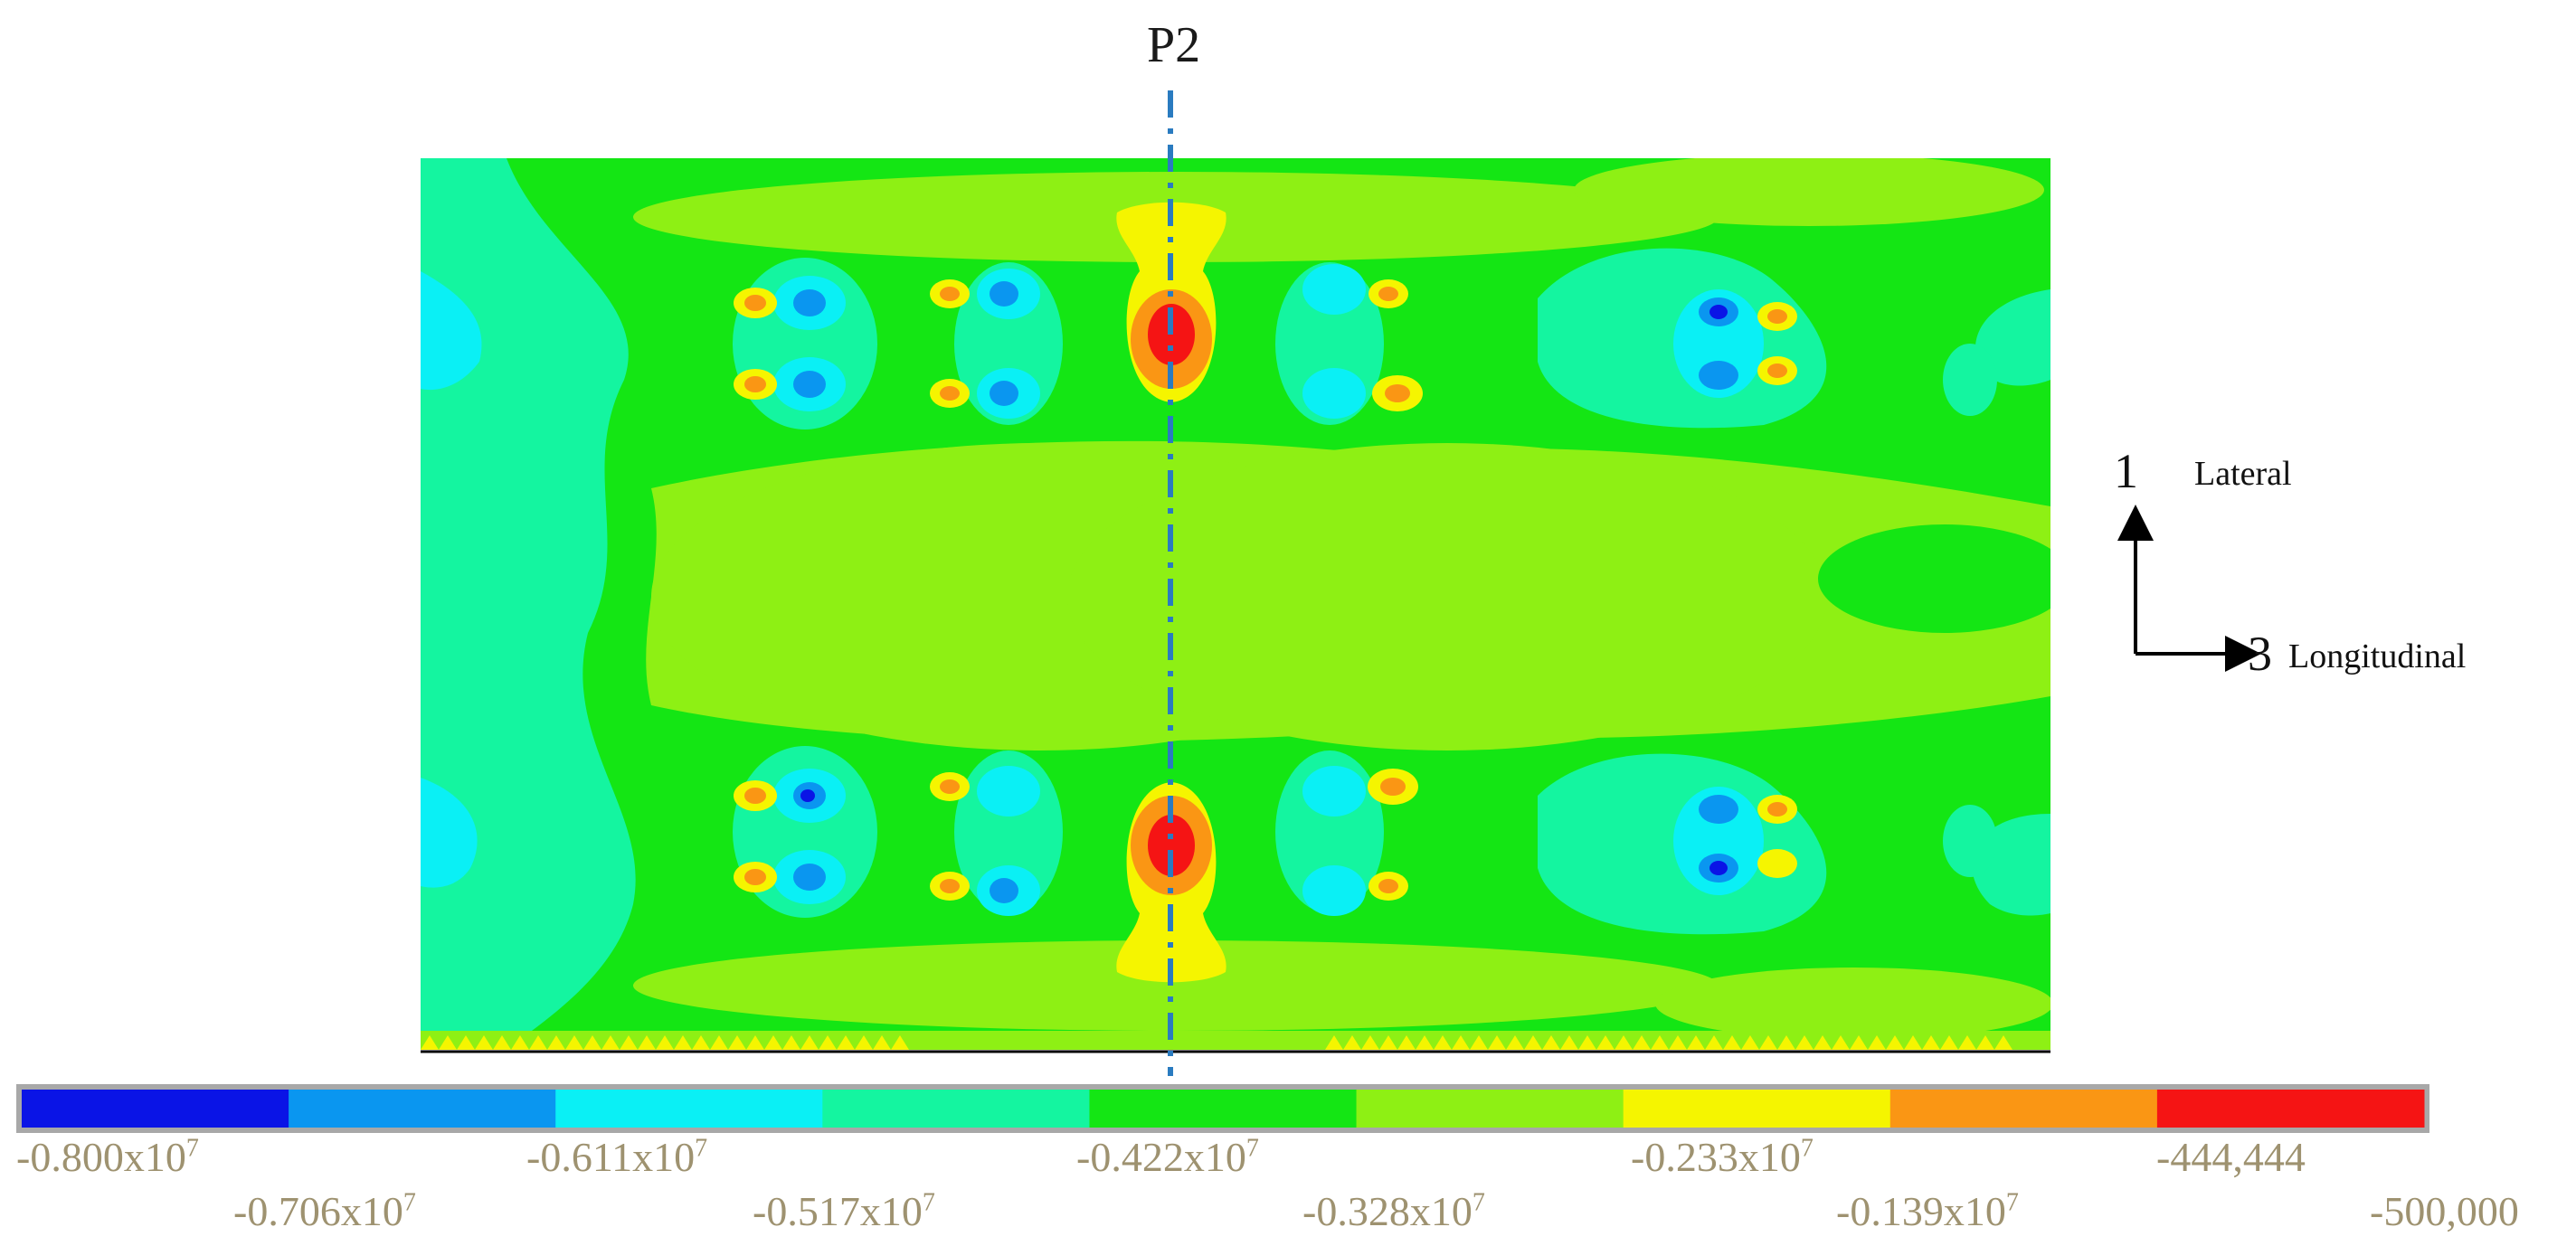 This screenshot has width=2576, height=1246. What do you see at coordinates (324, 1211) in the screenshot?
I see `legend-tick-lower: -0.706x107` at bounding box center [324, 1211].